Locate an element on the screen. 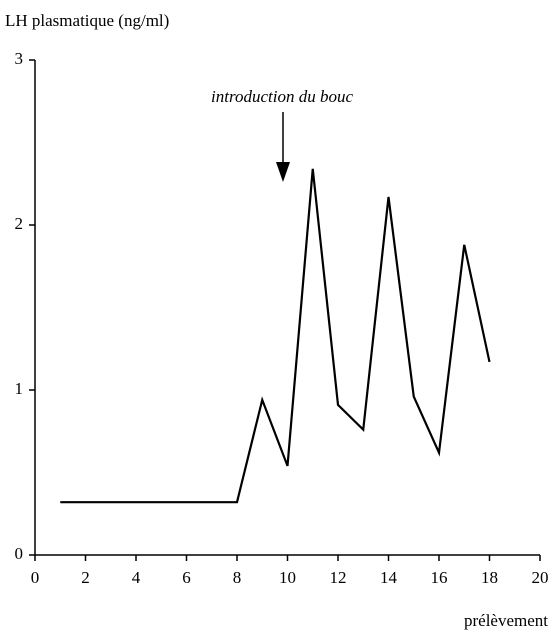 Image resolution: width=552 pixels, height=634 pixels. y-axis-label: LH plasmatique (ng/ml) is located at coordinates (87, 20).